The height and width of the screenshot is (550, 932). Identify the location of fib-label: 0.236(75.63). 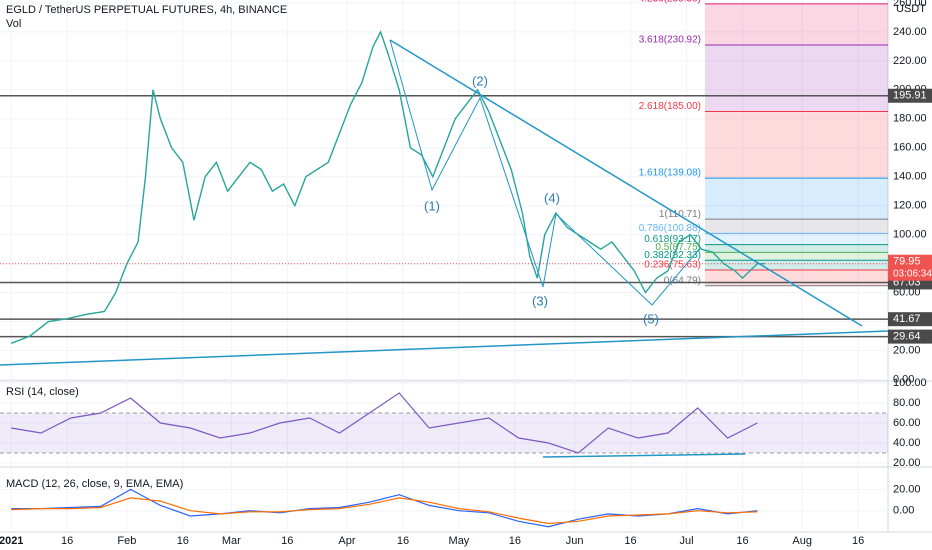
(672, 265).